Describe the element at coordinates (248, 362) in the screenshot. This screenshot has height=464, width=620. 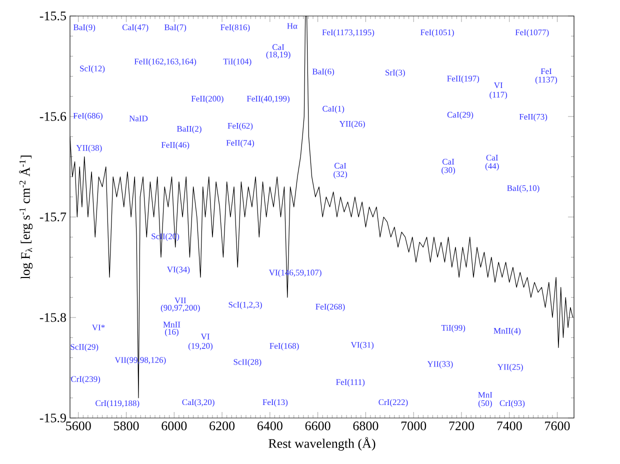
I see `annotation: ScII(28)` at that location.